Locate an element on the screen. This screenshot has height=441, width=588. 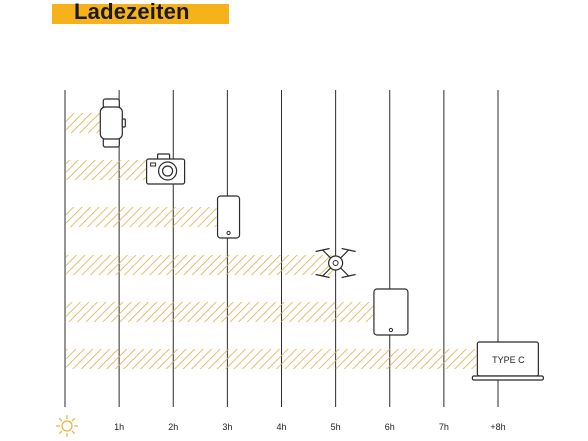
smartwatch-icon is located at coordinates (112, 123).